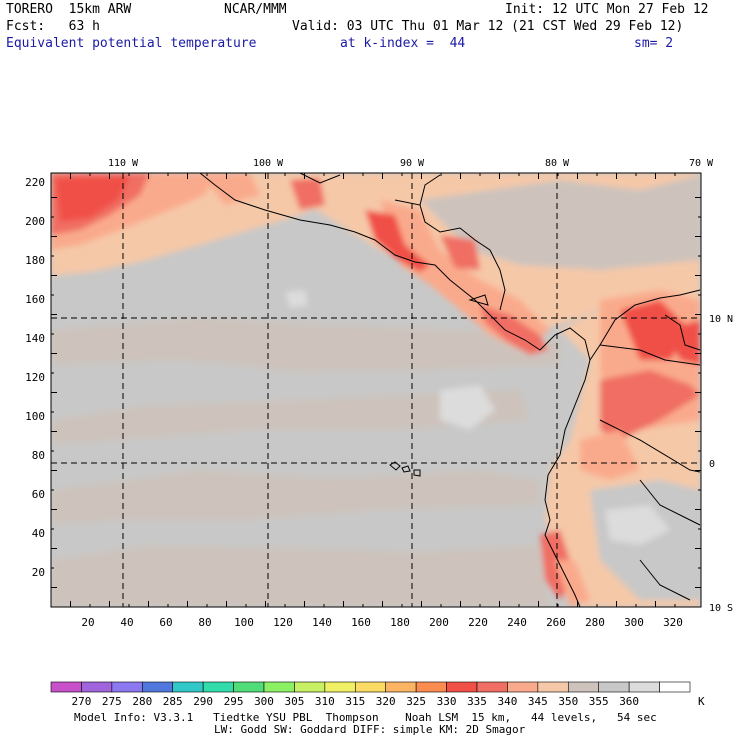  Describe the element at coordinates (599, 701) in the screenshot. I see `colorbar-level-label: 355` at that location.